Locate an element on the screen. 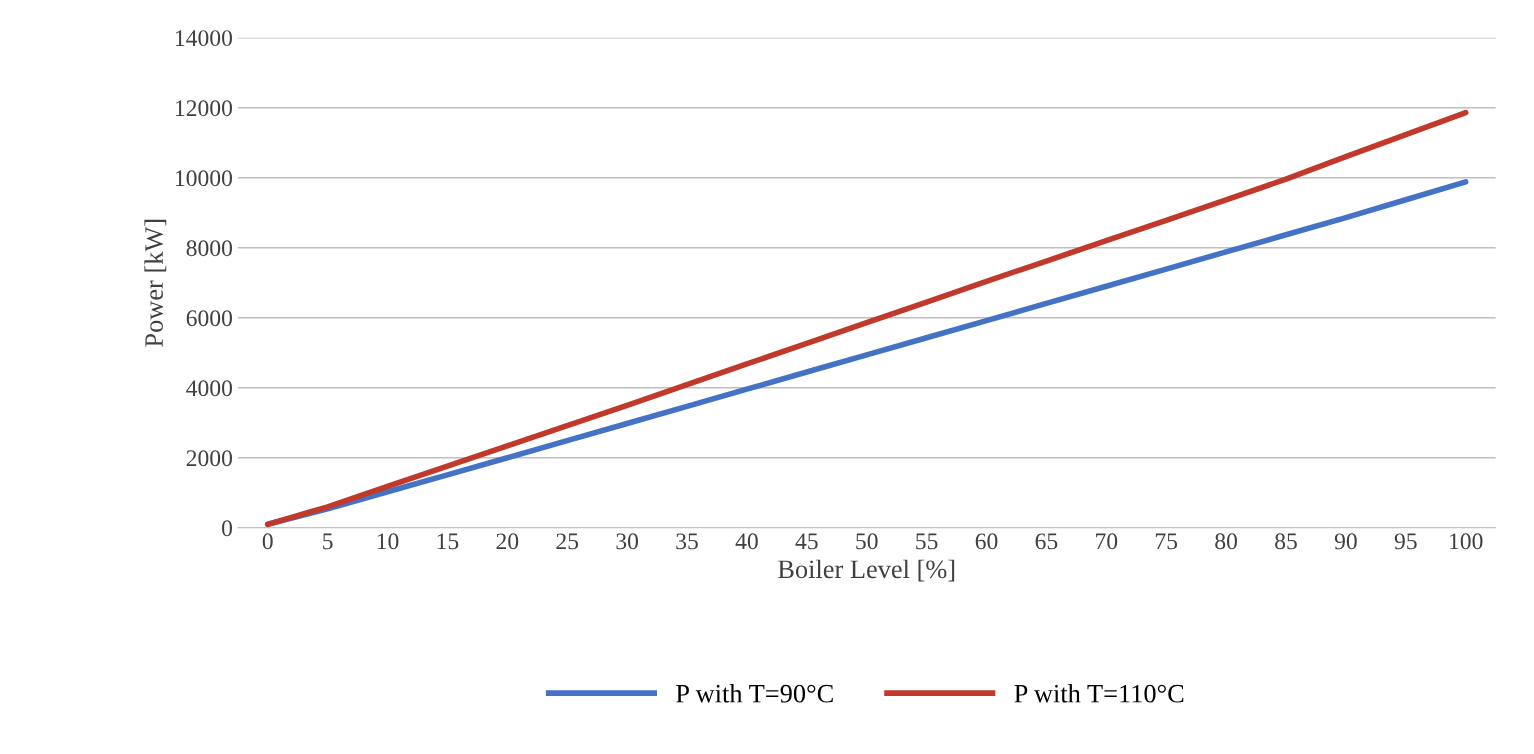  y-tick-label: 12000 is located at coordinates (204, 108).